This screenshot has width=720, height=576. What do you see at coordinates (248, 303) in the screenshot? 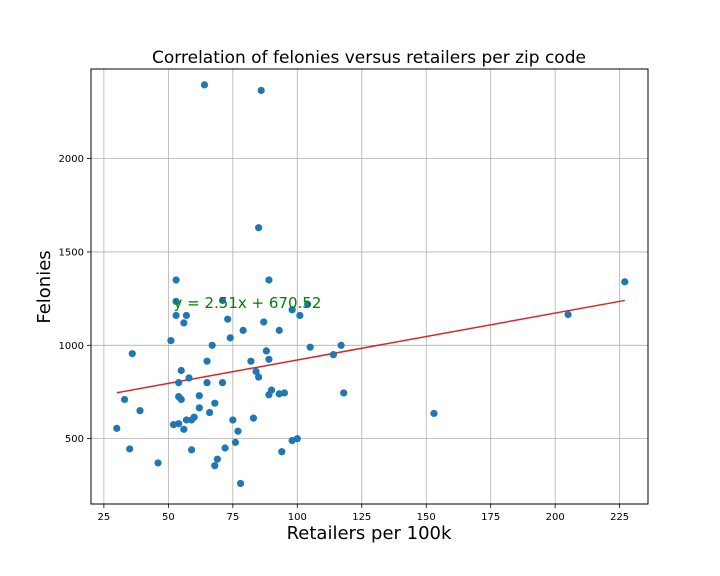
I see `regression-equation: y = 2.51x + 670.52` at bounding box center [248, 303].